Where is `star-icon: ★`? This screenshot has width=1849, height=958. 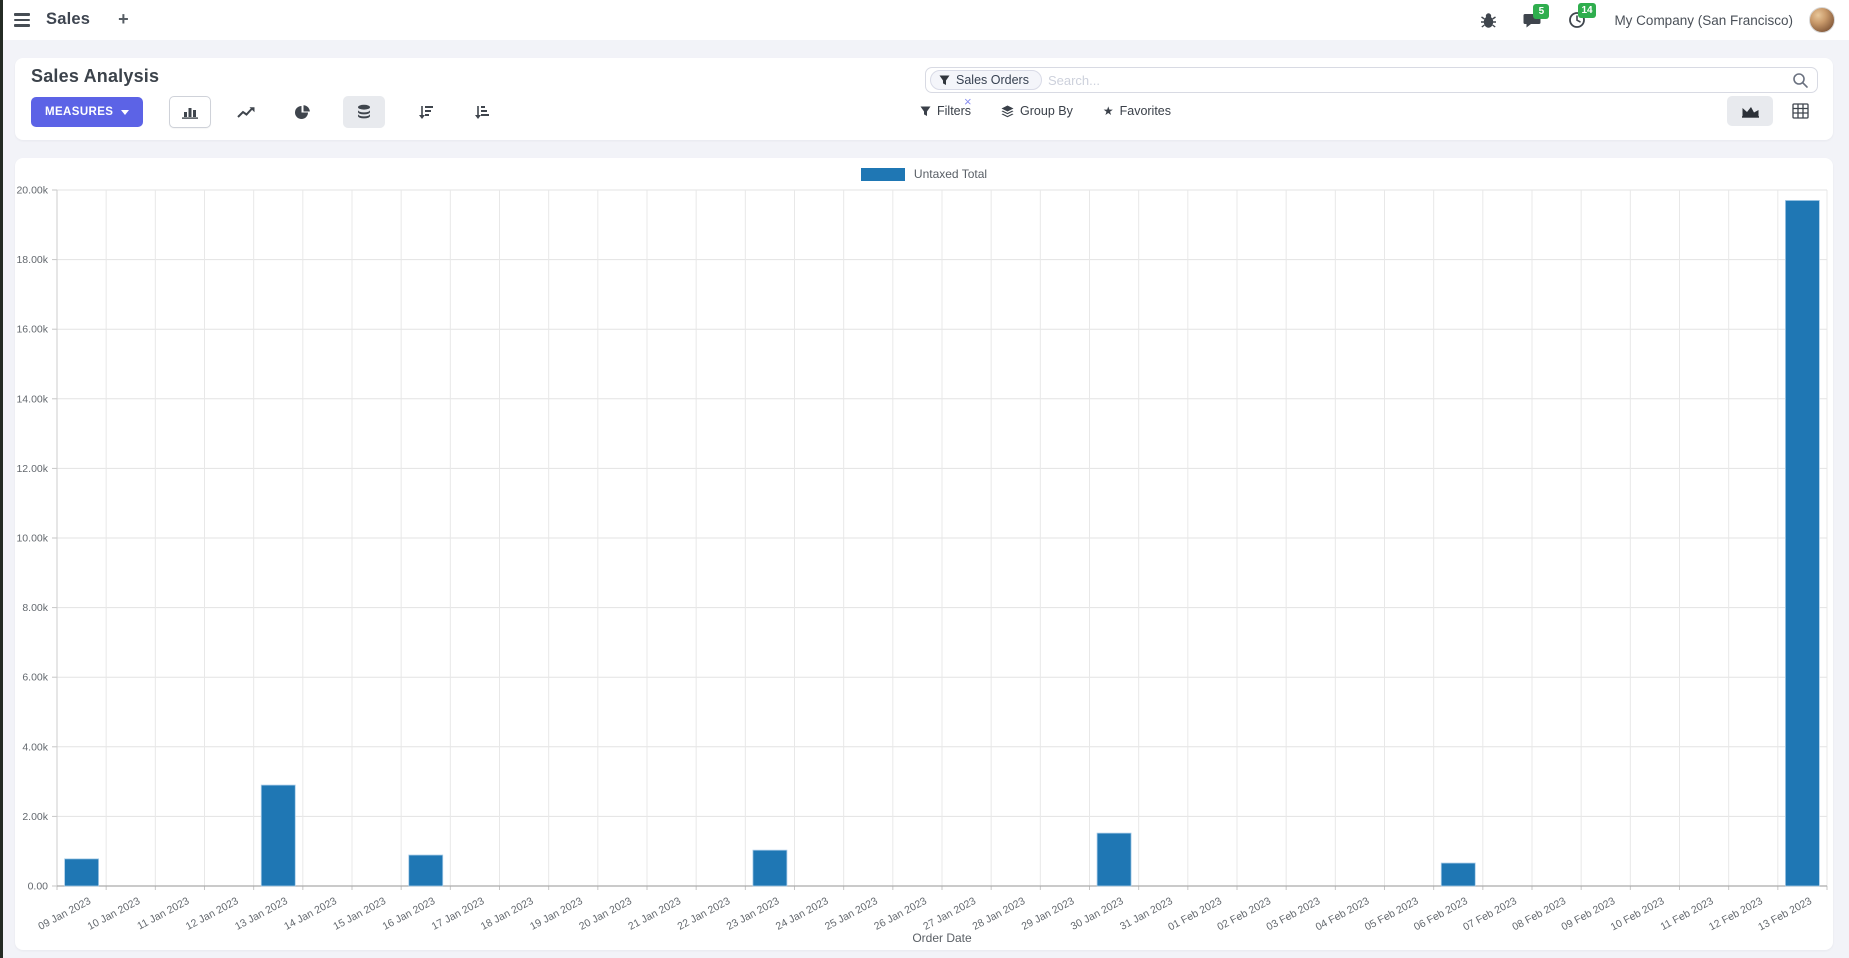
star-icon: ★ is located at coordinates (1108, 111).